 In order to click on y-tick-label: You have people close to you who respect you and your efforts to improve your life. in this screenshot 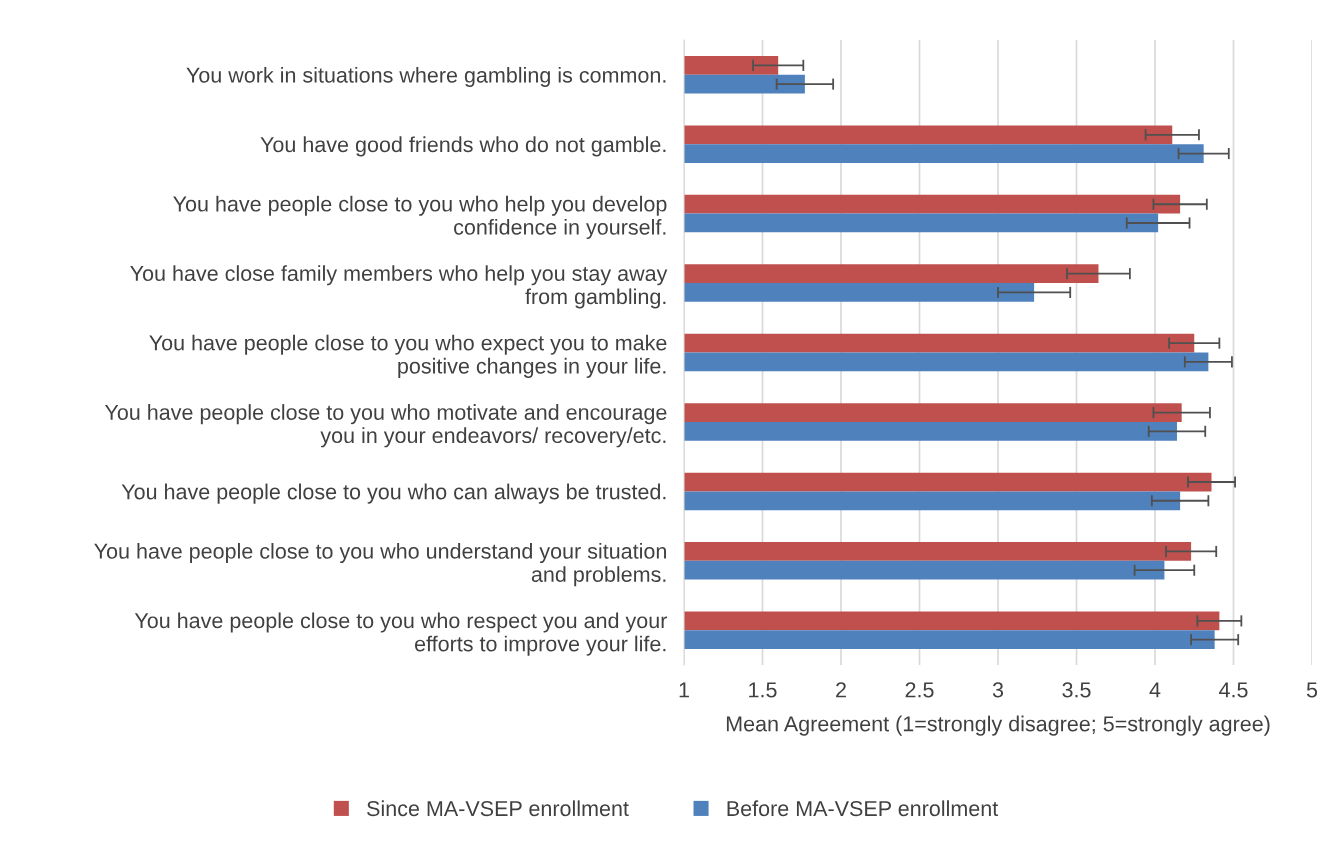, I will do `click(401, 634)`.